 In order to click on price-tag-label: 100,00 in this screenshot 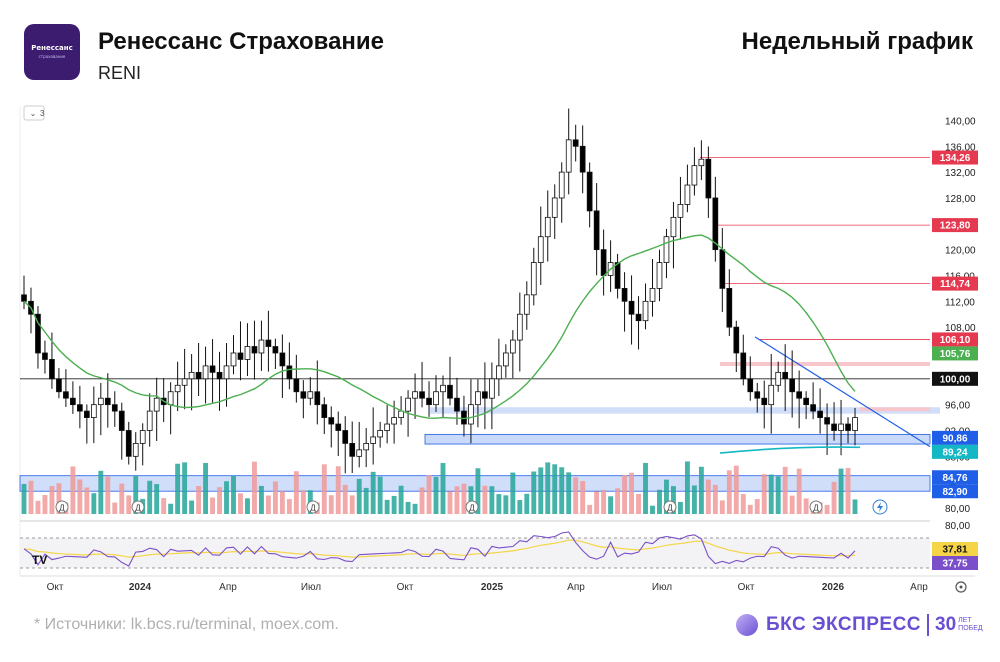, I will do `click(955, 379)`.